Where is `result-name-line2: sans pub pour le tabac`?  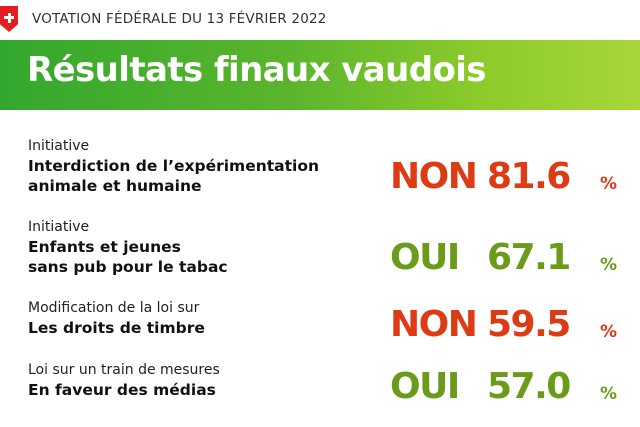
result-name-line2: sans pub pour le tabac is located at coordinates (128, 267).